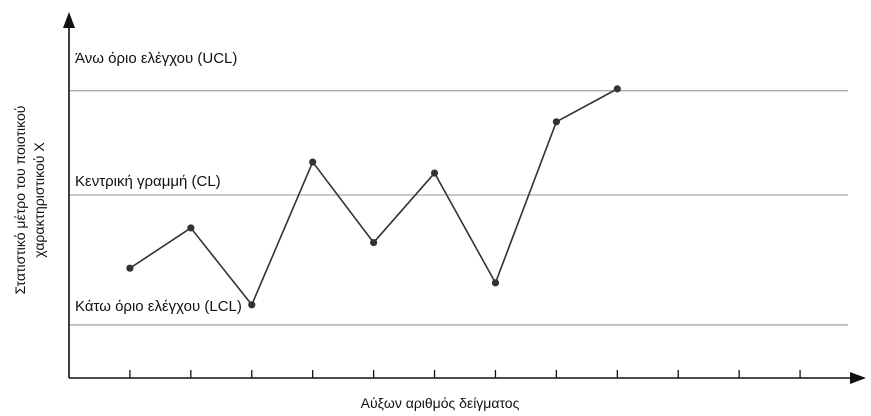 This screenshot has height=416, width=871. Describe the element at coordinates (148, 181) in the screenshot. I see `cl-label: Κεντρική γραμμή (CL)` at that location.